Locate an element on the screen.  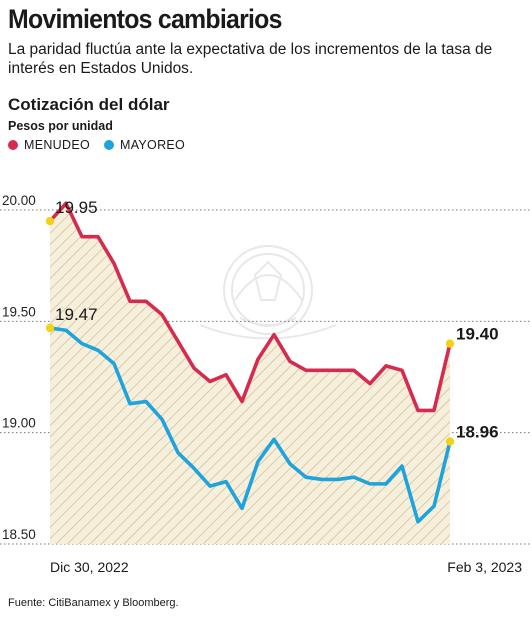
y-tick-label: 18.50 is located at coordinates (19, 534).